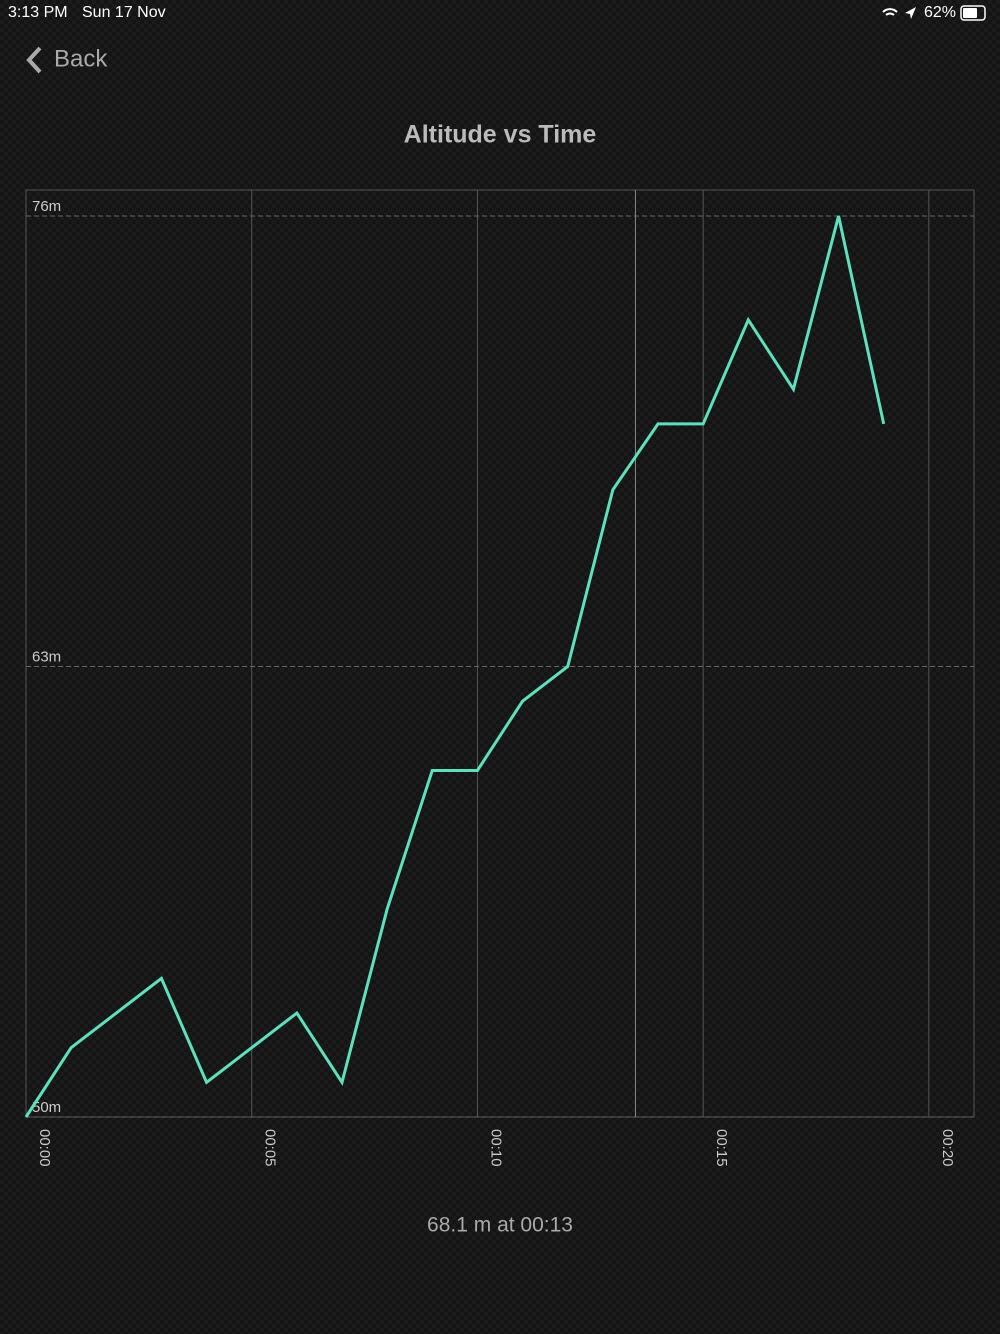 The height and width of the screenshot is (1334, 1000). I want to click on x-tick-label: 00:20, so click(947, 1148).